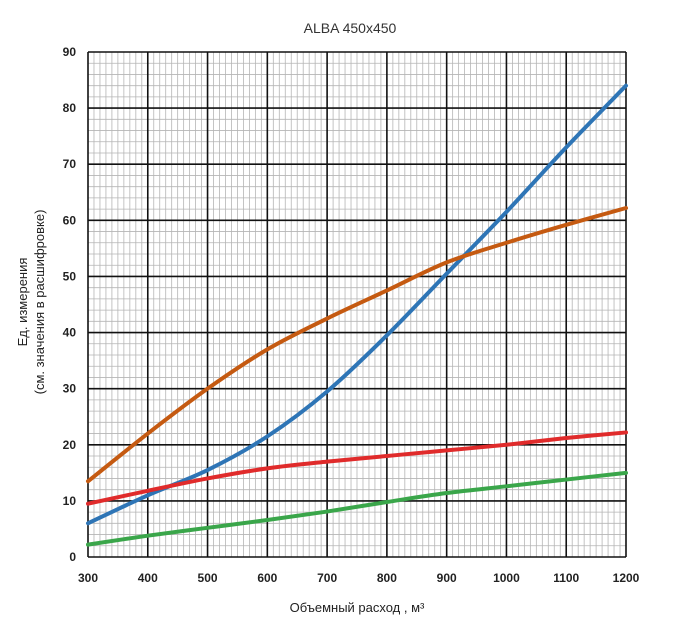 This screenshot has width=685, height=629. I want to click on y-tick-label: 90, so click(70, 52).